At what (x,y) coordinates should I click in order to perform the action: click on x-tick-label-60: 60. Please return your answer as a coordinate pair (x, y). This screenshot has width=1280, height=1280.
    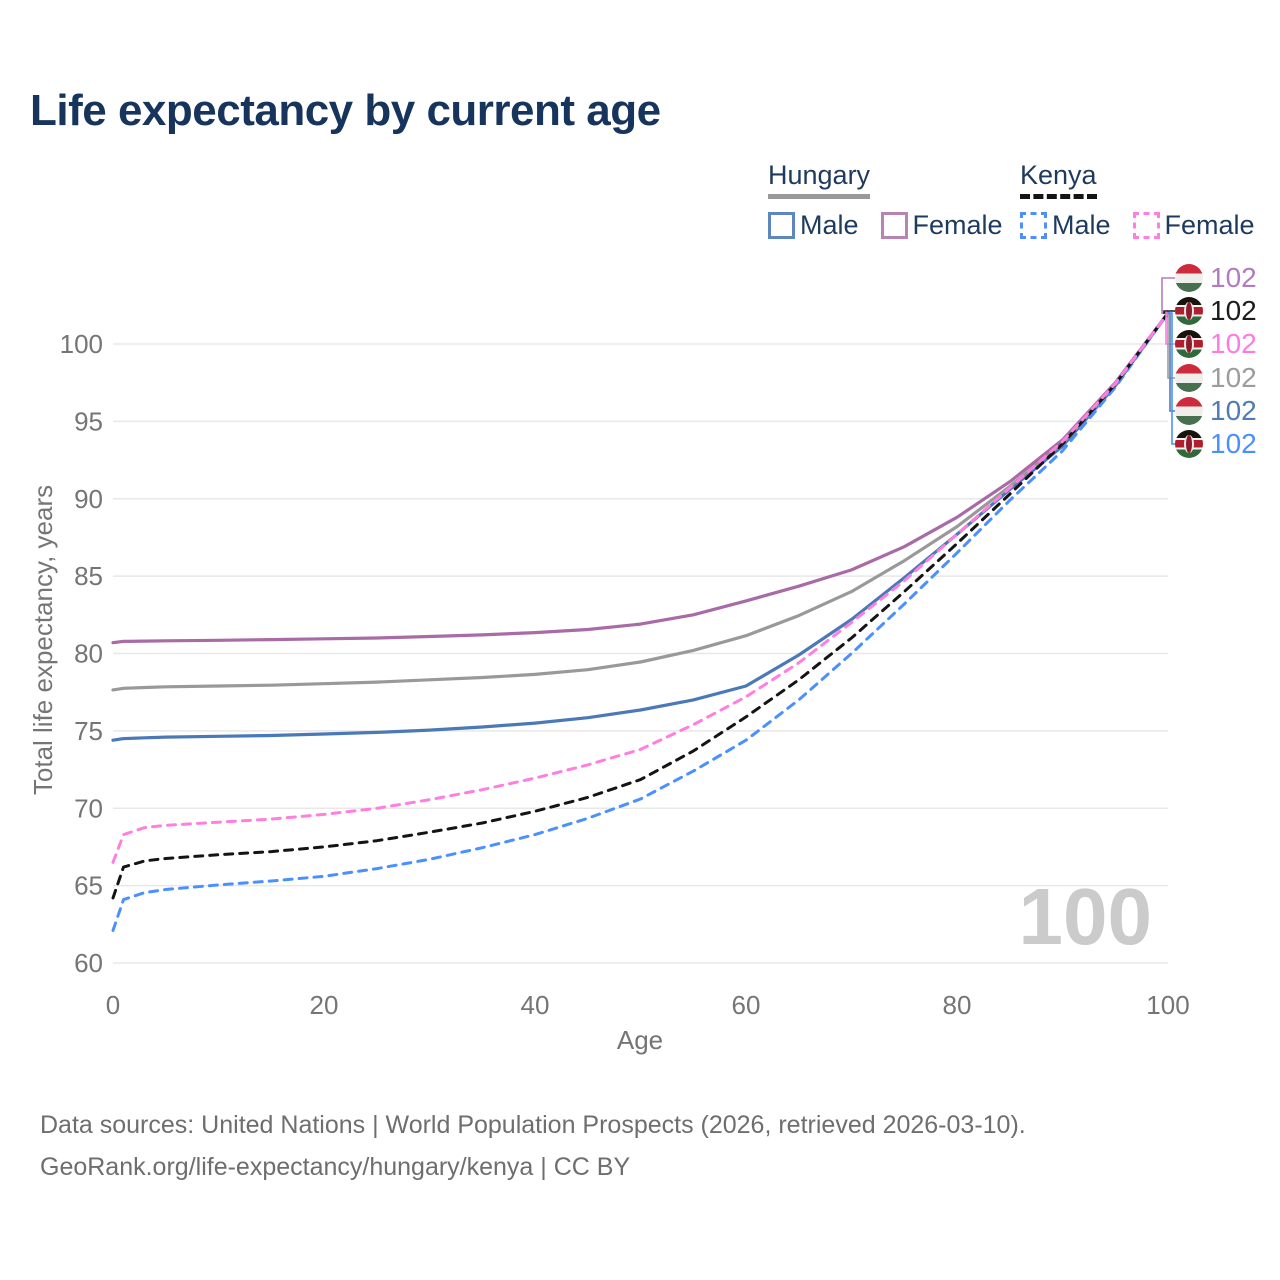
    Looking at the image, I should click on (746, 1005).